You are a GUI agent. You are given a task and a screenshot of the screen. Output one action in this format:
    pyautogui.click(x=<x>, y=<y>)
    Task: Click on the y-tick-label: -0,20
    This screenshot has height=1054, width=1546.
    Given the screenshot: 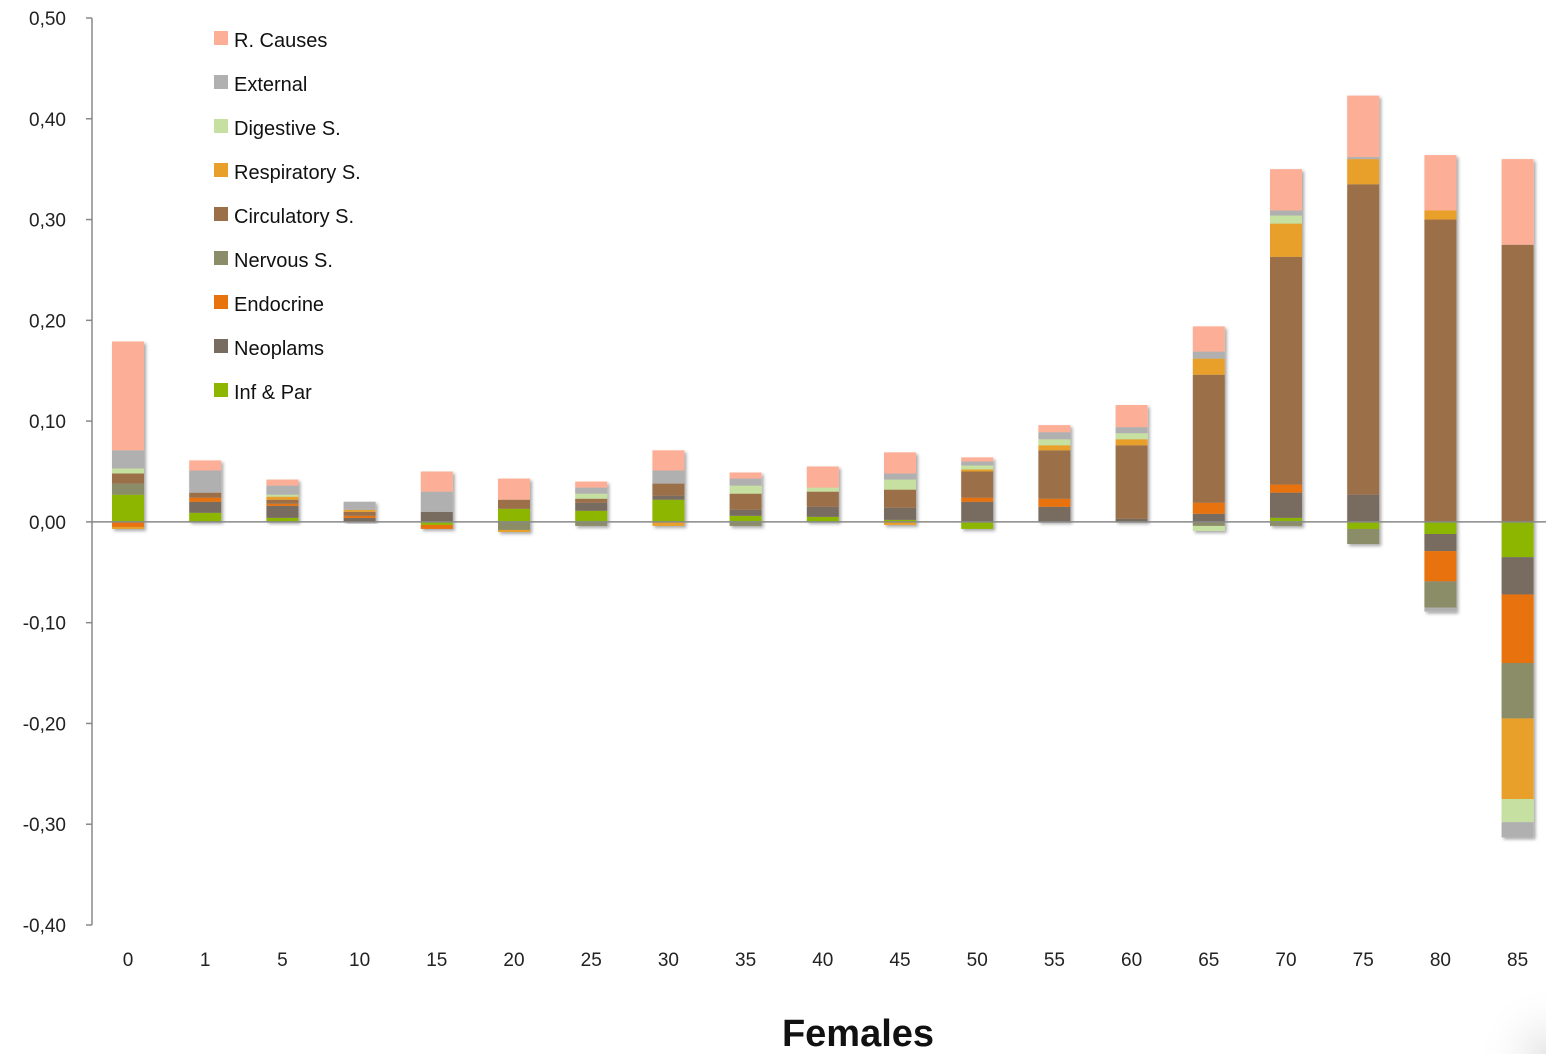 What is the action you would take?
    pyautogui.click(x=44, y=724)
    